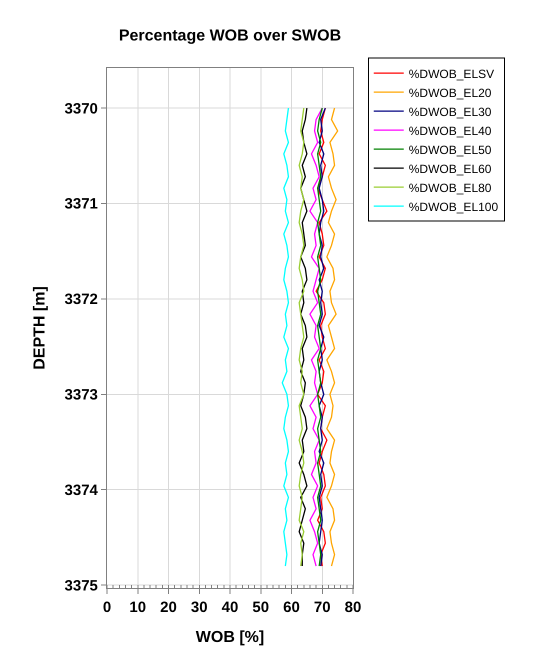  What do you see at coordinates (450, 111) in the screenshot?
I see `legend-label: %DWOB_EL30` at bounding box center [450, 111].